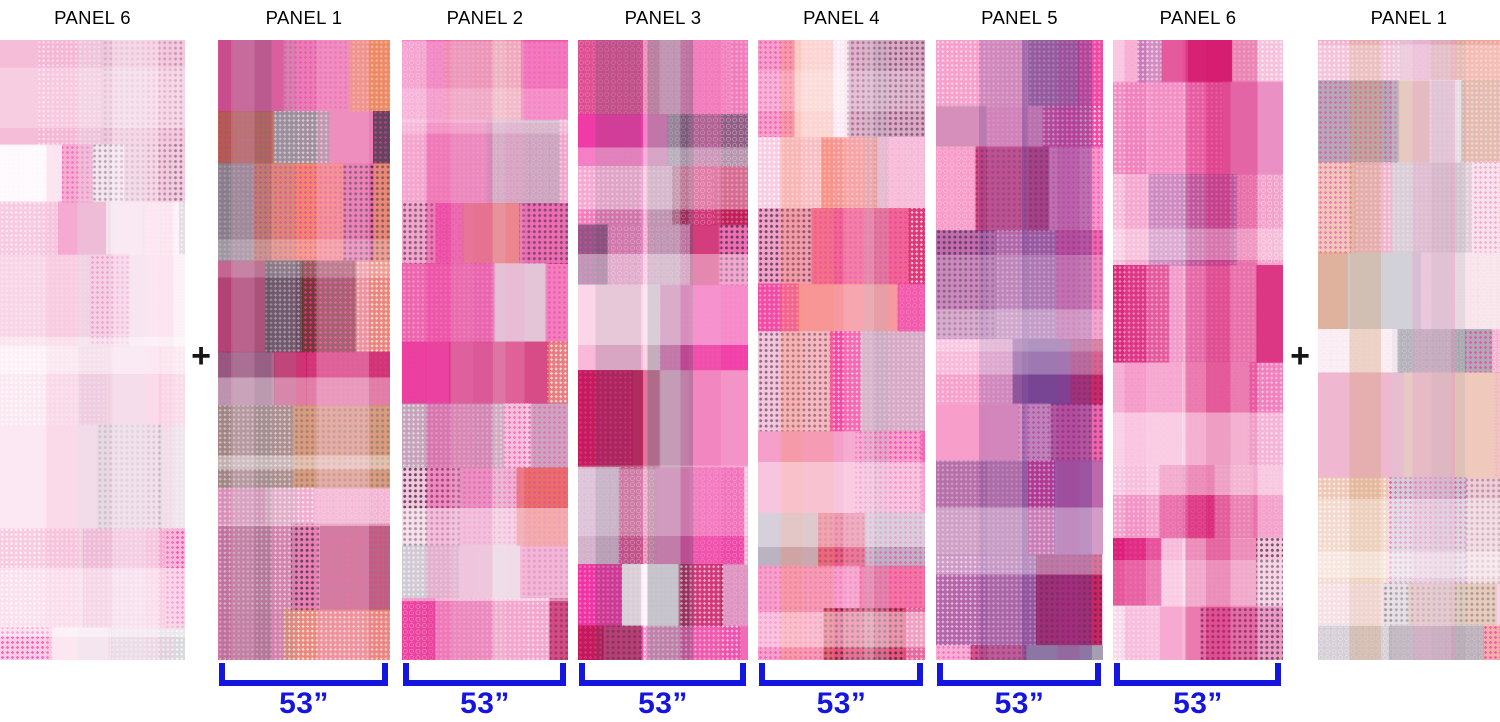 This screenshot has width=1500, height=722. Describe the element at coordinates (485, 17) in the screenshot. I see `panel-label: PANEL 2` at that location.